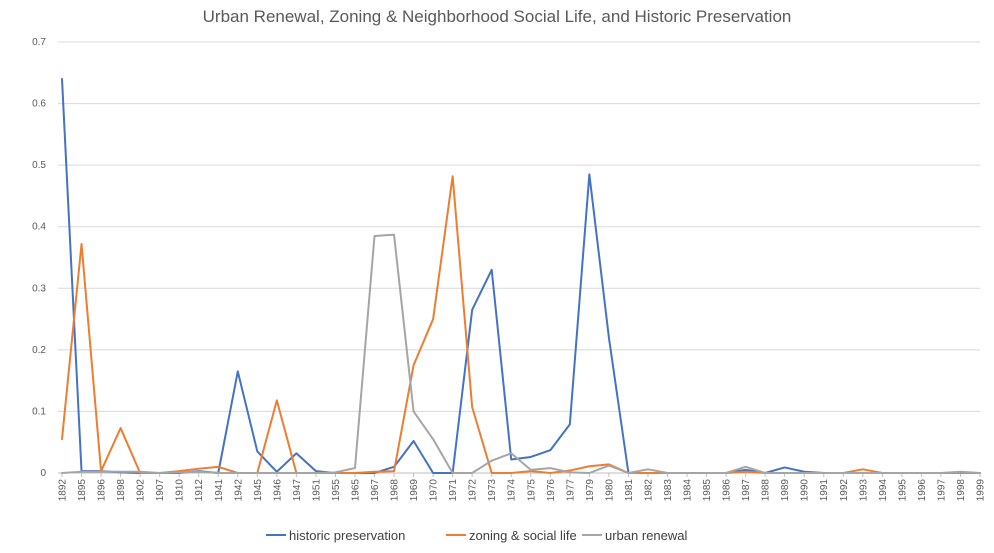 This screenshot has width=994, height=553. What do you see at coordinates (844, 490) in the screenshot?
I see `x-tick-label: 1992` at bounding box center [844, 490].